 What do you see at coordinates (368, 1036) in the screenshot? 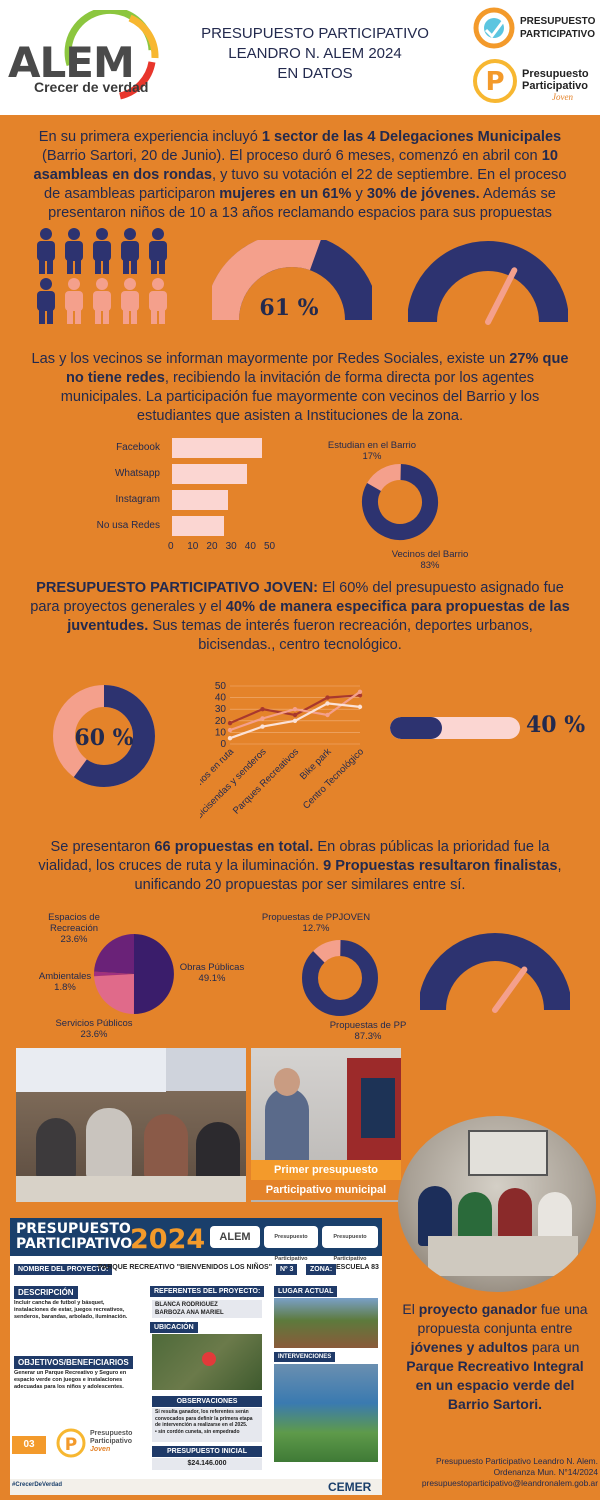
I see `label-value: 87.3%` at bounding box center [368, 1036].